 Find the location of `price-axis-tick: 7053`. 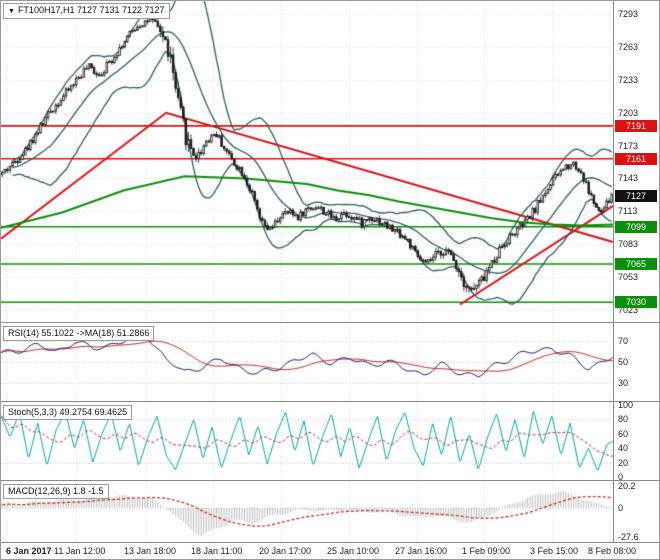

price-axis-tick: 7053 is located at coordinates (628, 277).